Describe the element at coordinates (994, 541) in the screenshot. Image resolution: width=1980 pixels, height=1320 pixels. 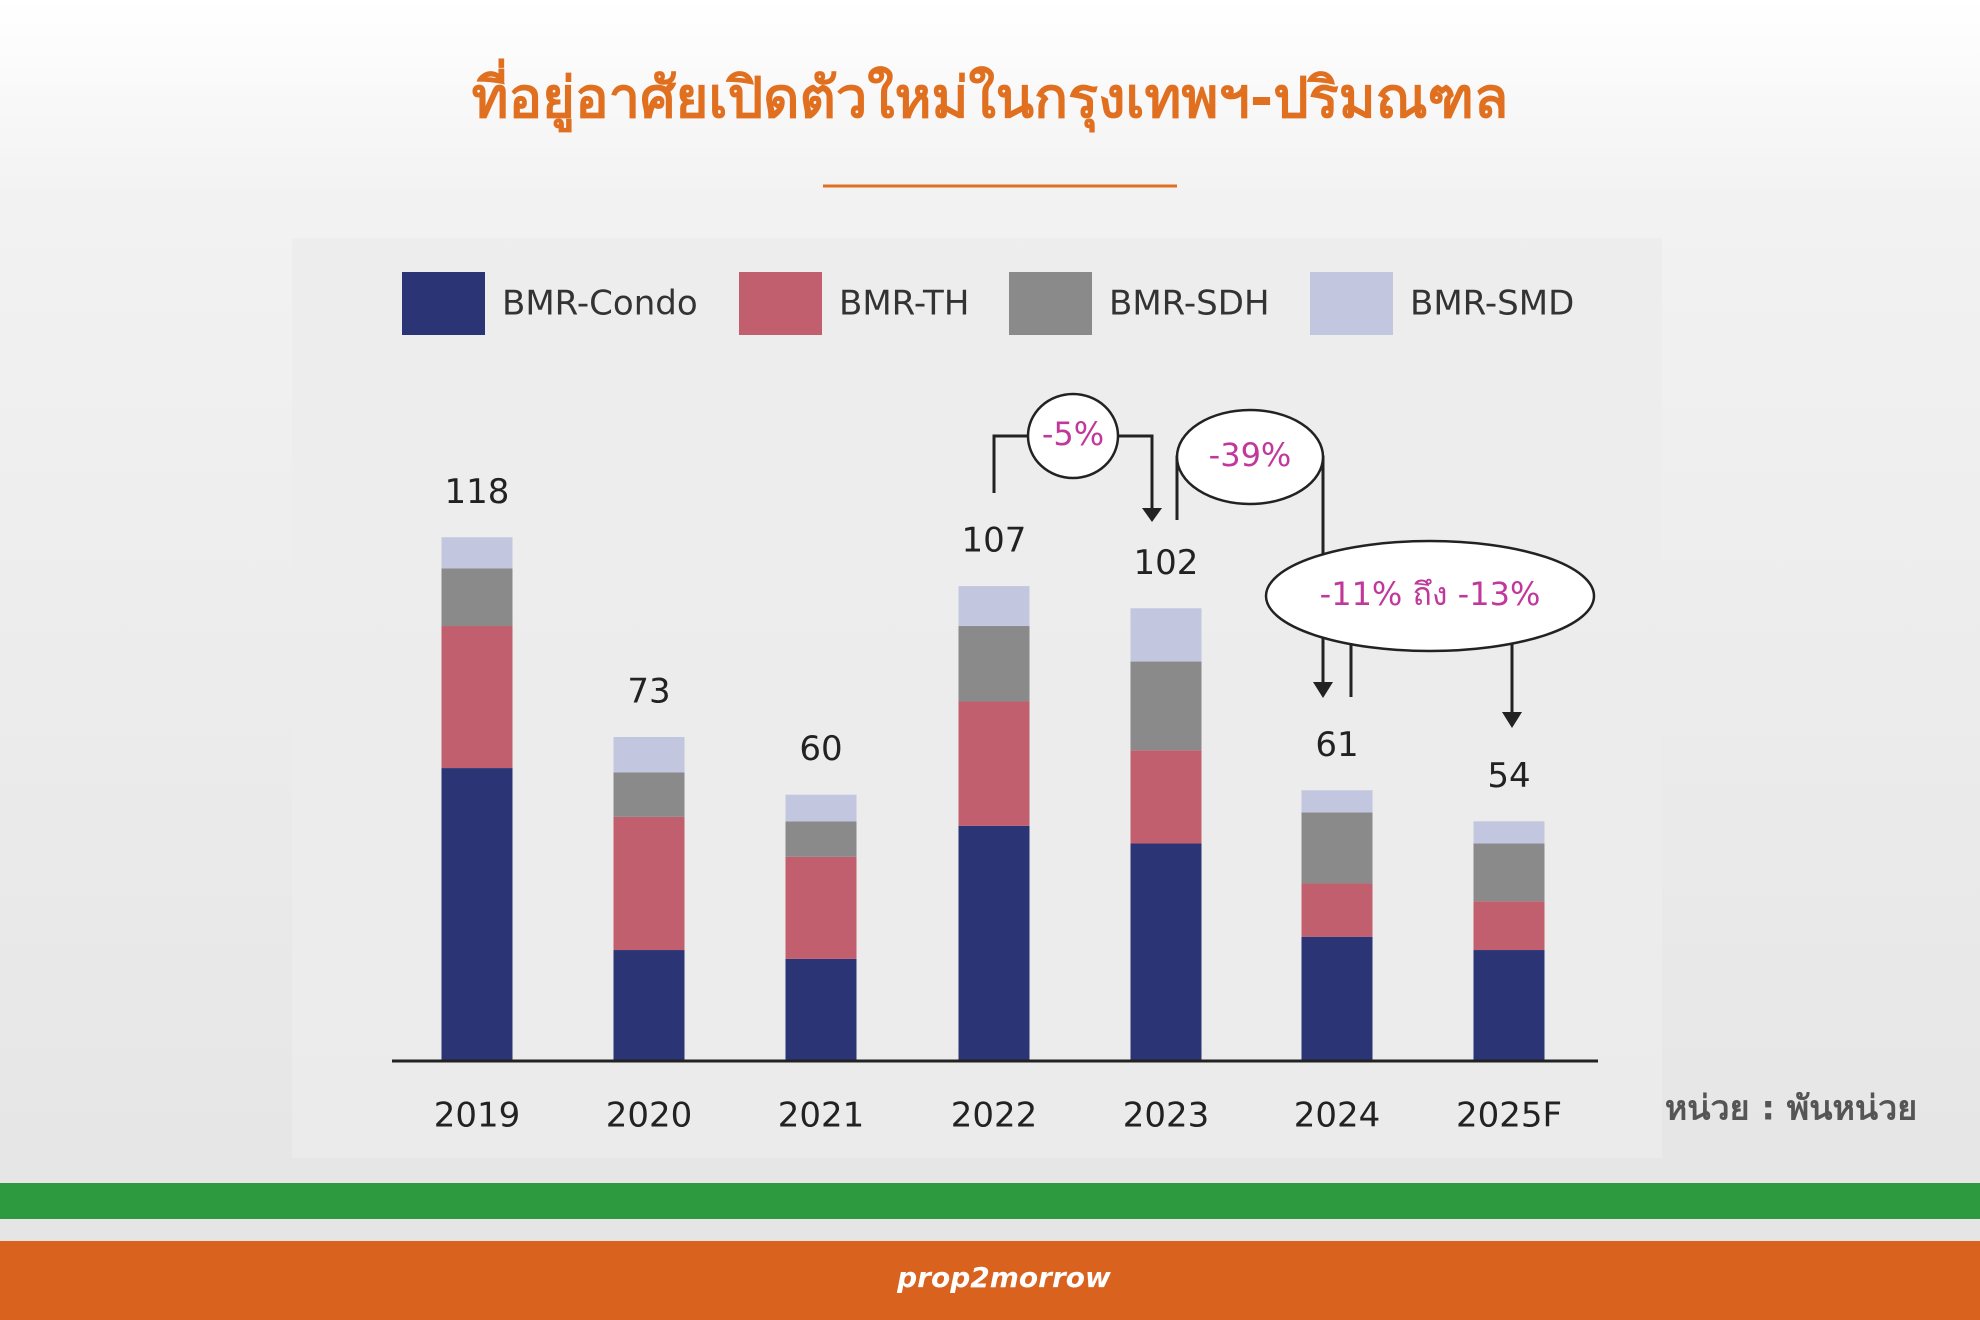
I see `total-label: 107` at that location.